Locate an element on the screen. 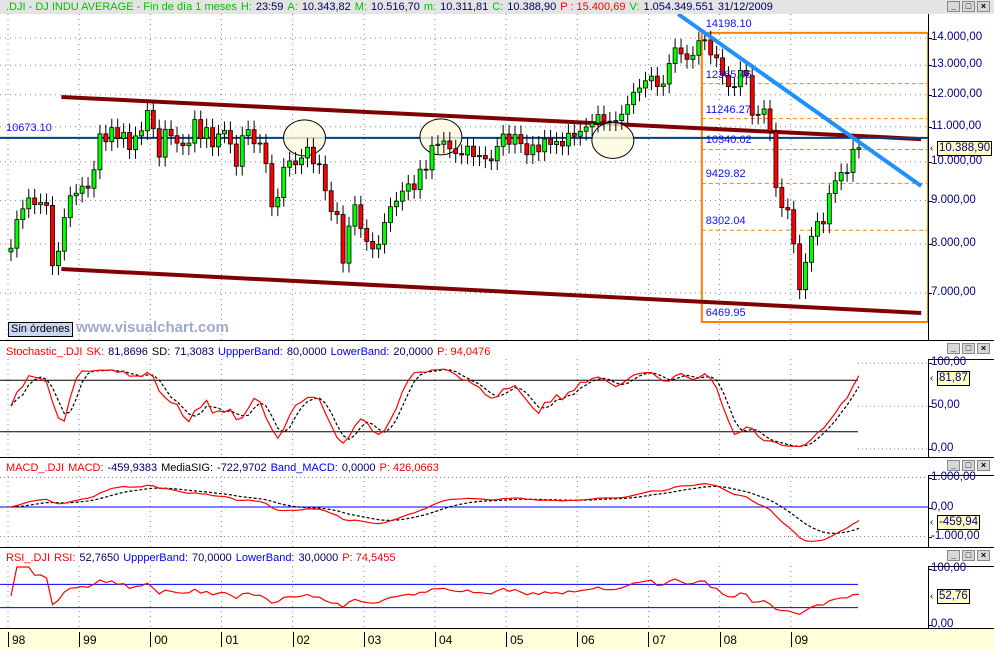  year-label: 09 is located at coordinates (799, 639).